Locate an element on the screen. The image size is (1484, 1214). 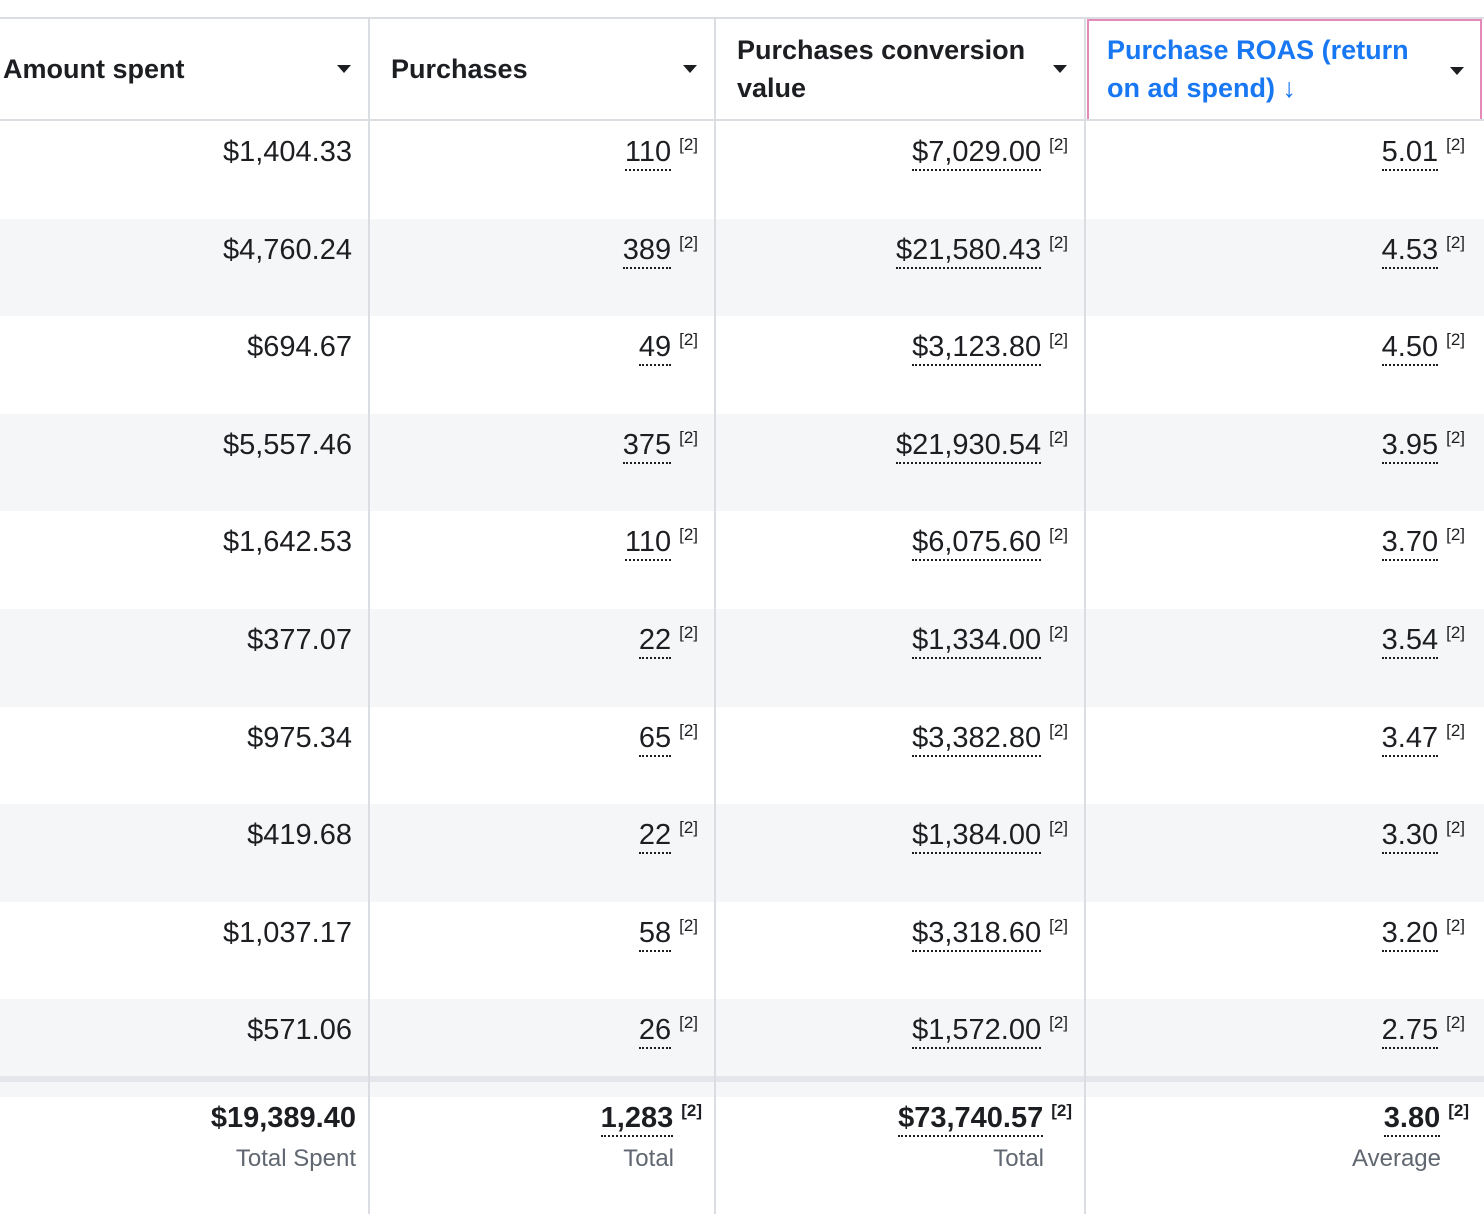
purchases-cell: 110 [2] is located at coordinates (661, 152).